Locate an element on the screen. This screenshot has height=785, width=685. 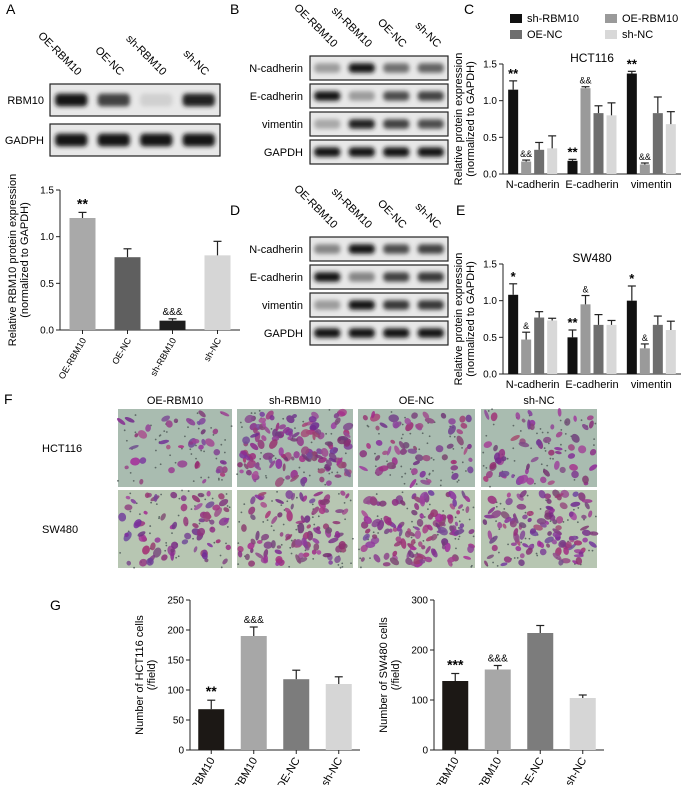
chart-c-annotation: && is located at coordinates (526, 154).